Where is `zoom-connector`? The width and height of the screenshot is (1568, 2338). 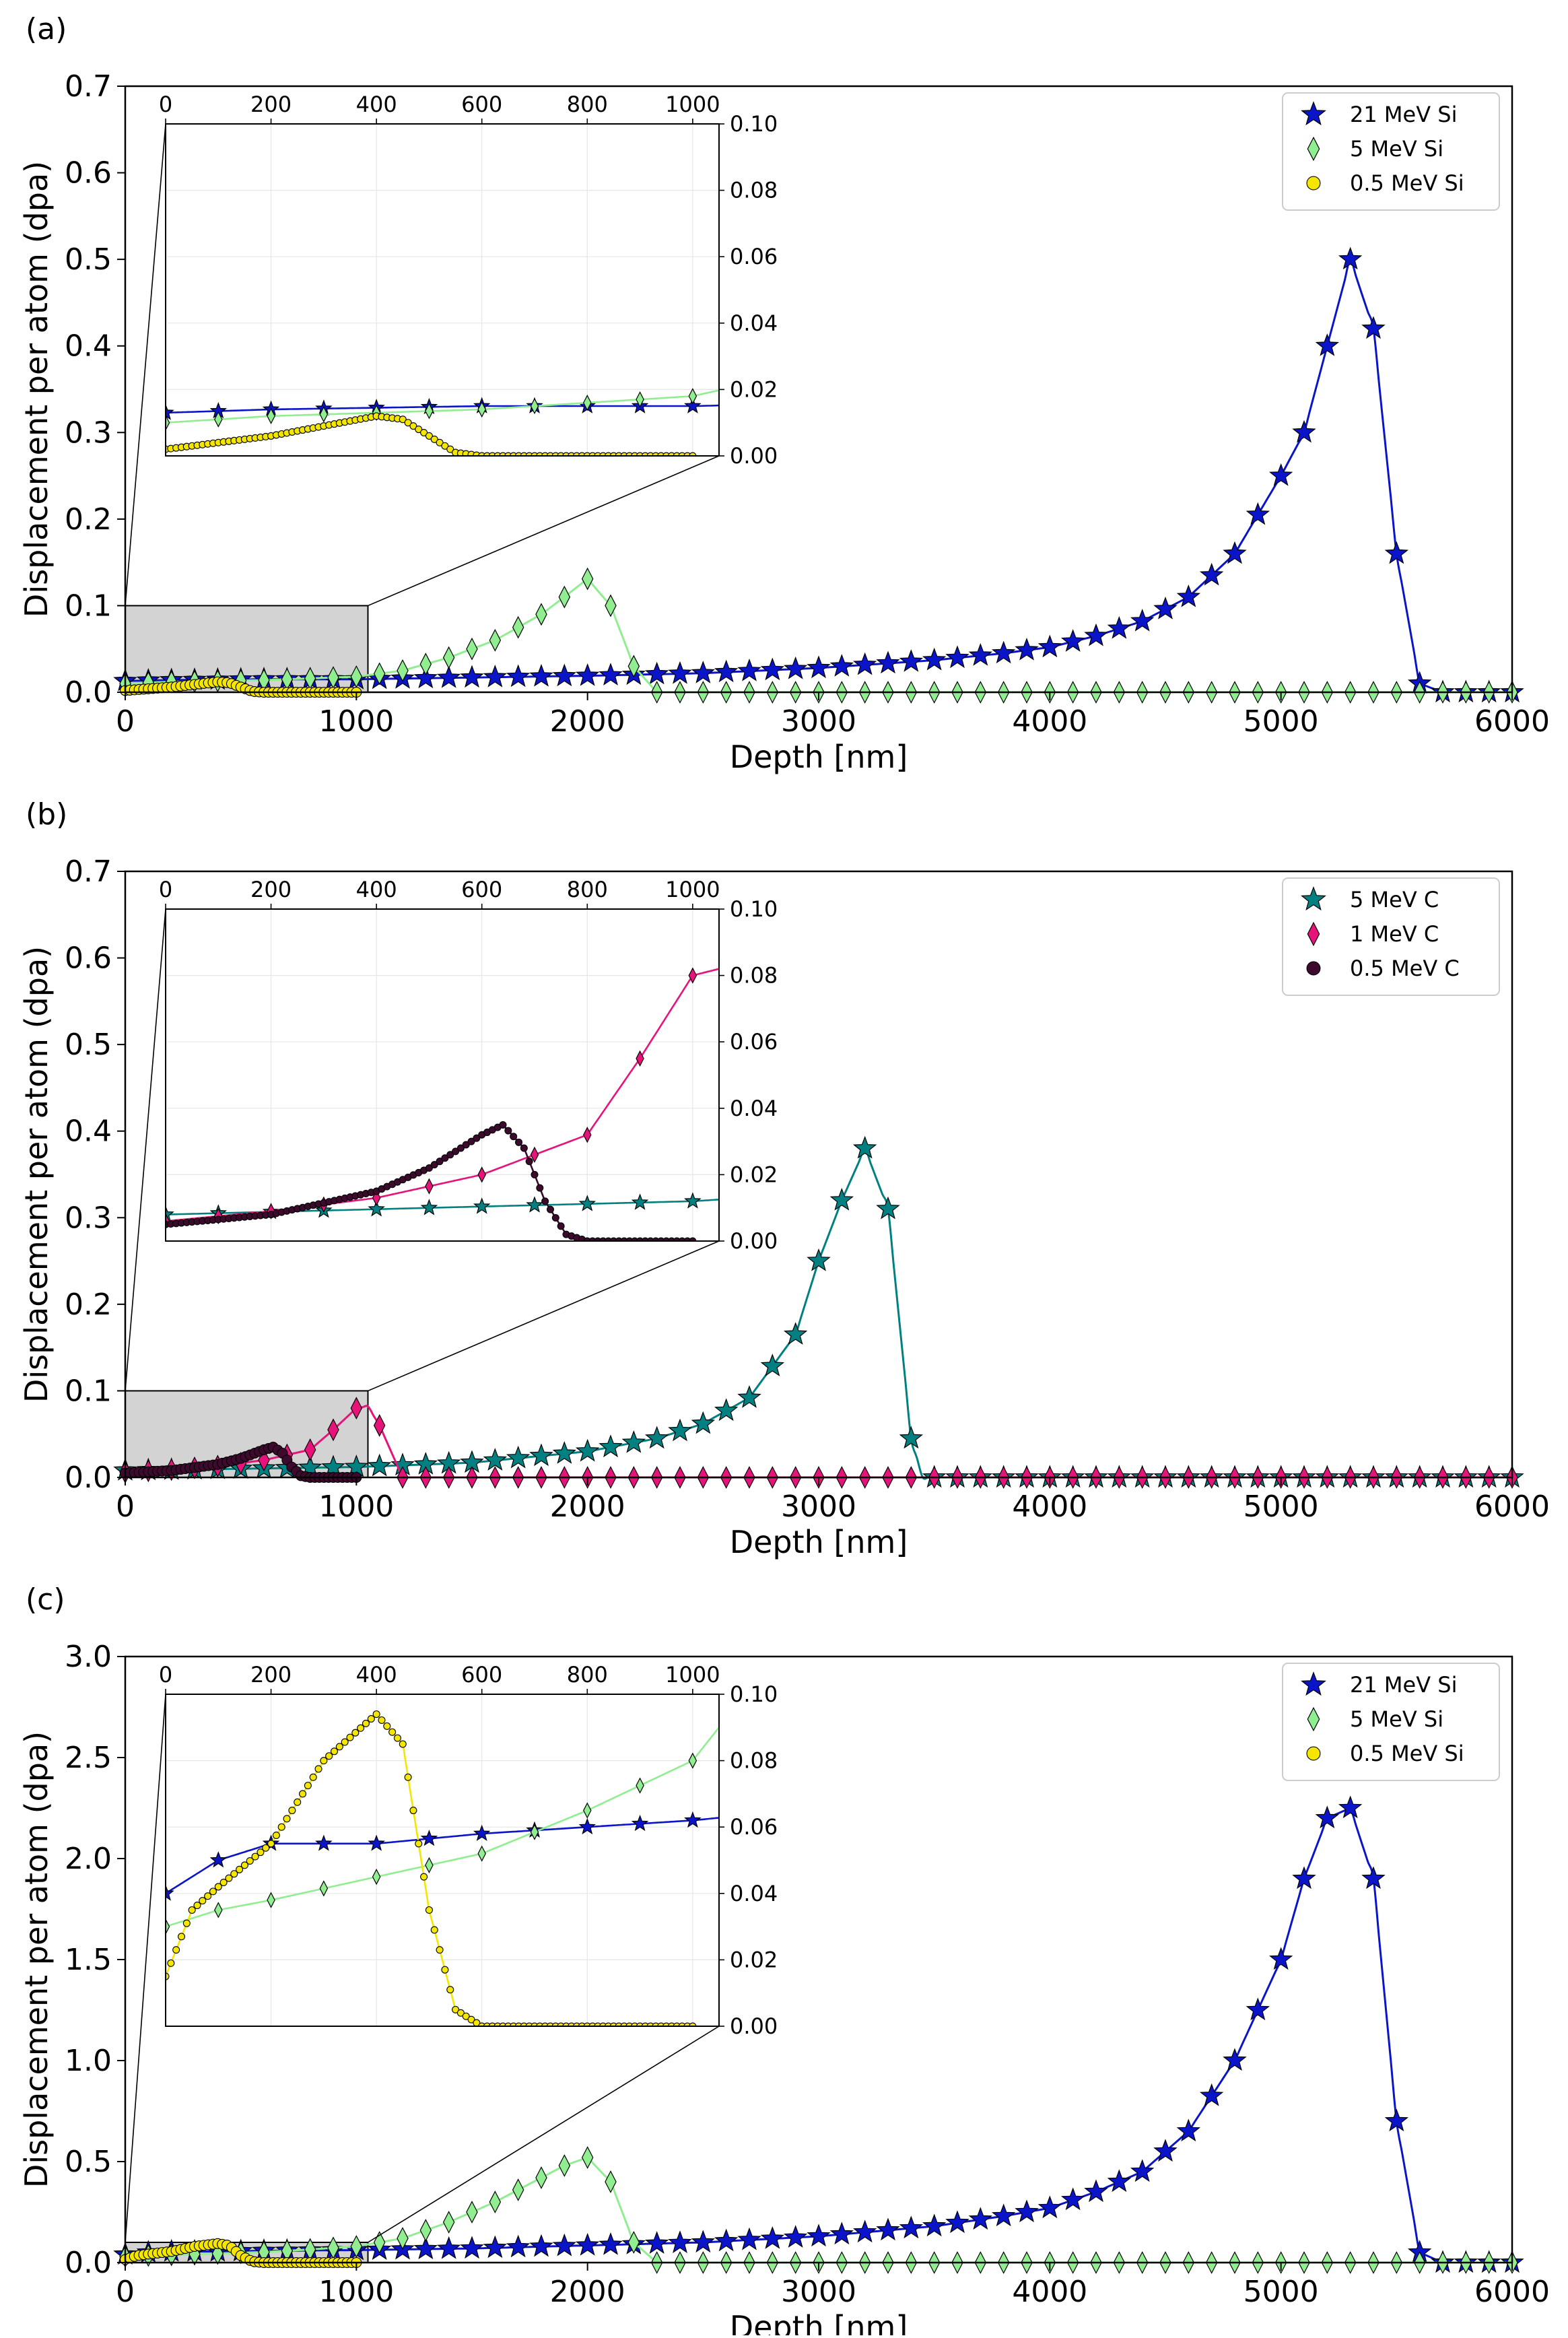
zoom-connector is located at coordinates (145, 364).